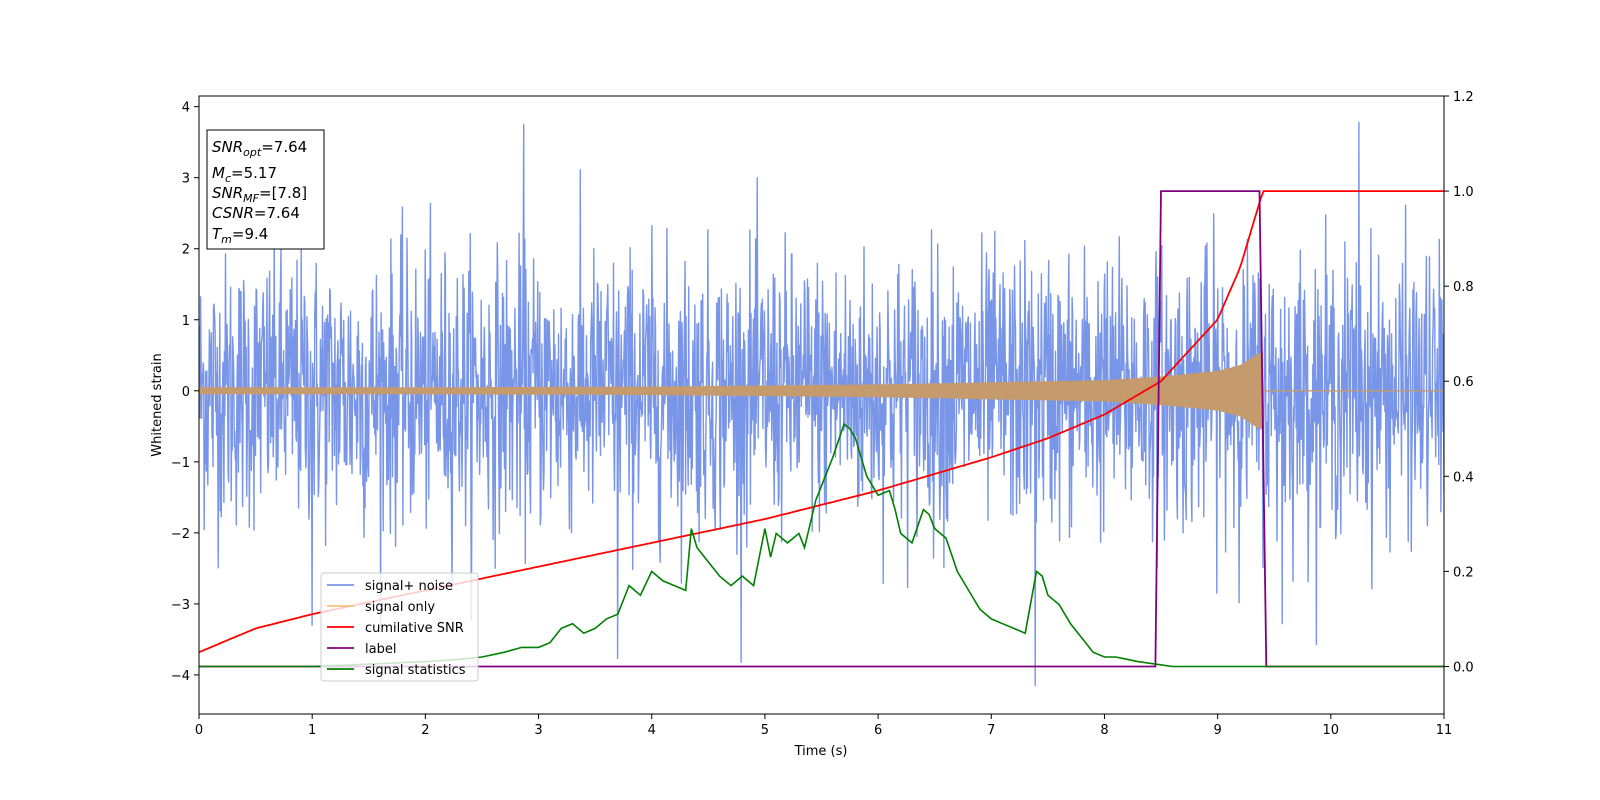 Image resolution: width=1600 pixels, height=800 pixels. What do you see at coordinates (1444, 730) in the screenshot?
I see `x-tick-label: 11` at bounding box center [1444, 730].